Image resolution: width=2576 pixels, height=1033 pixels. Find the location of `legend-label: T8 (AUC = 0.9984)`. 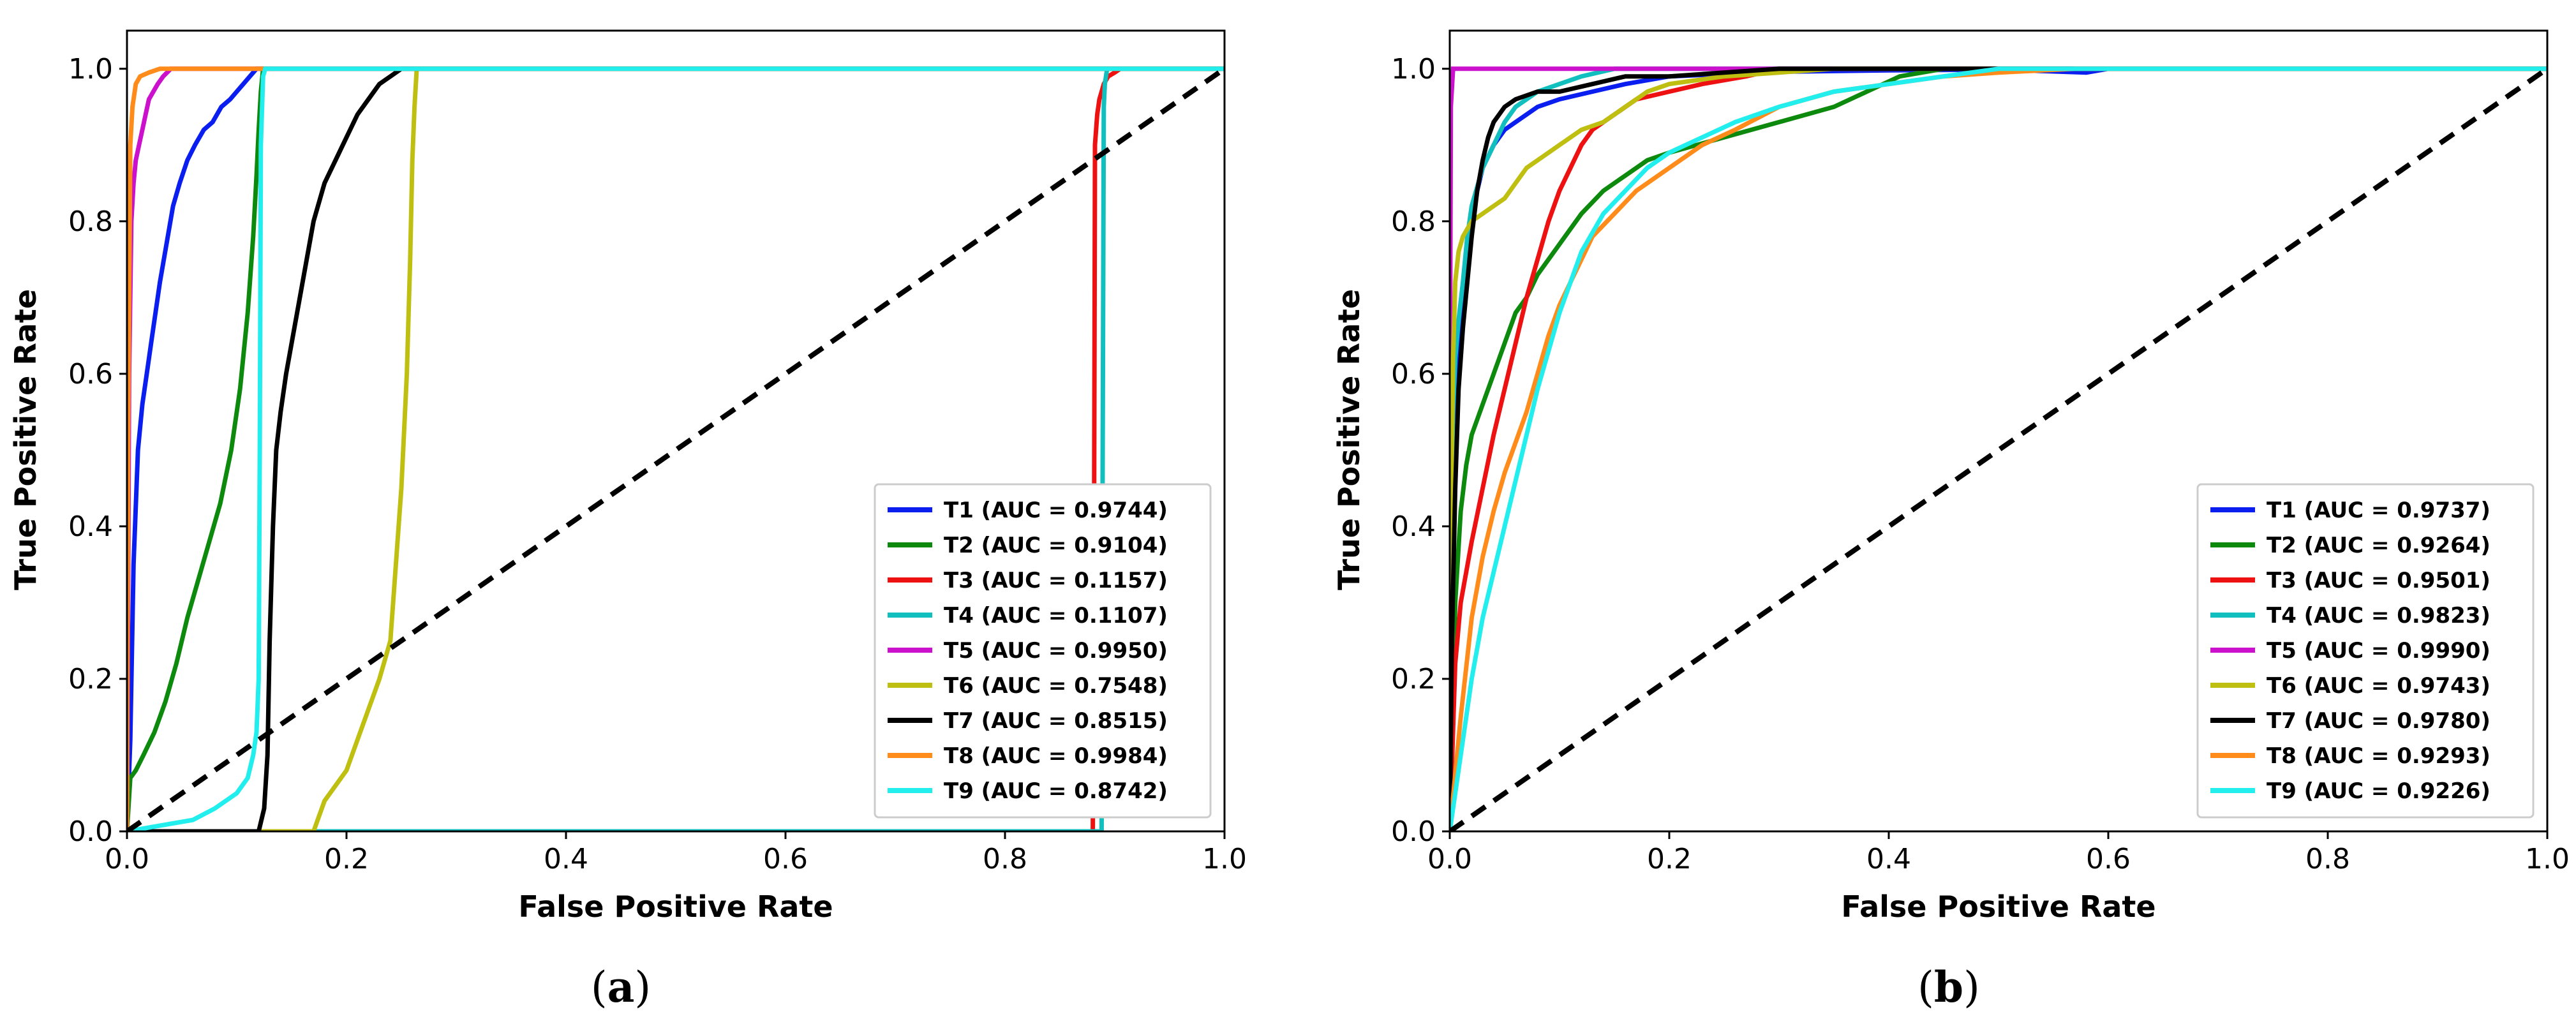

legend-label: T8 (AUC = 0.9984) is located at coordinates (1056, 756).